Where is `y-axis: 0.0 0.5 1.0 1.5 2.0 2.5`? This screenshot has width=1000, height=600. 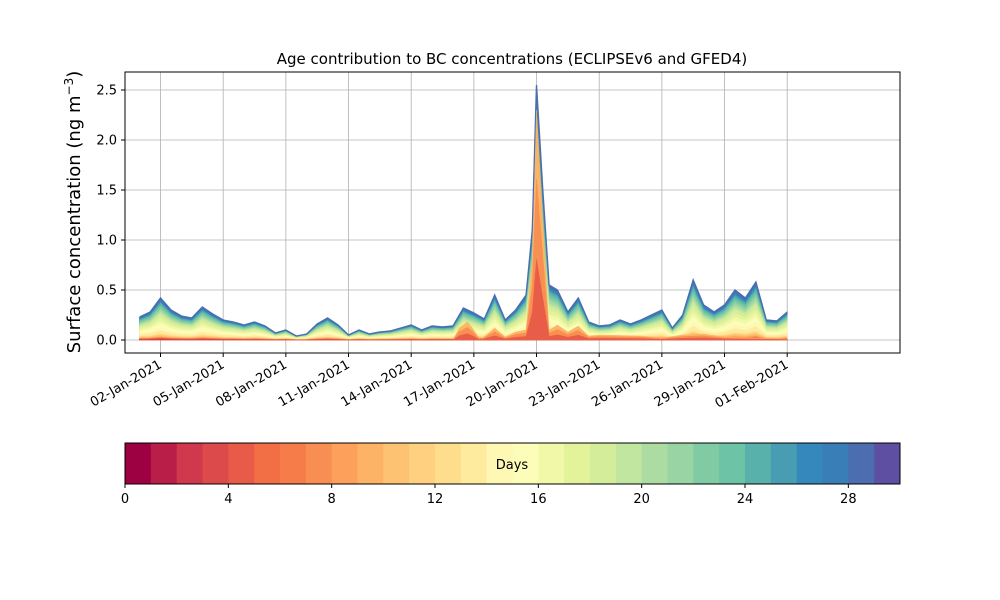
y-axis: 0.0 0.5 1.0 1.5 2.0 2.5 is located at coordinates (110, 216).